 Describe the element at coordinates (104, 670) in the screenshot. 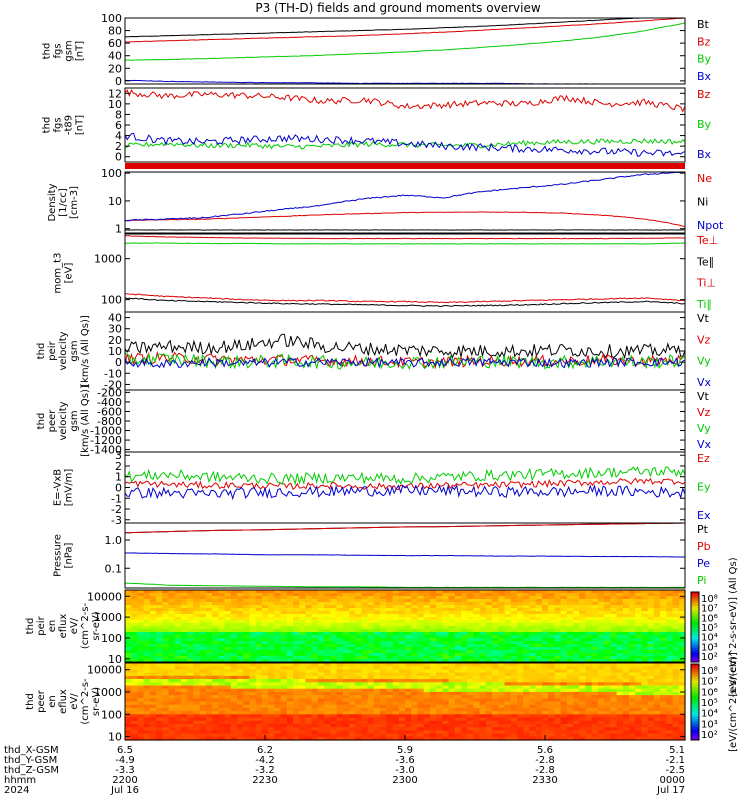

I see `ytick-label: 10000` at that location.